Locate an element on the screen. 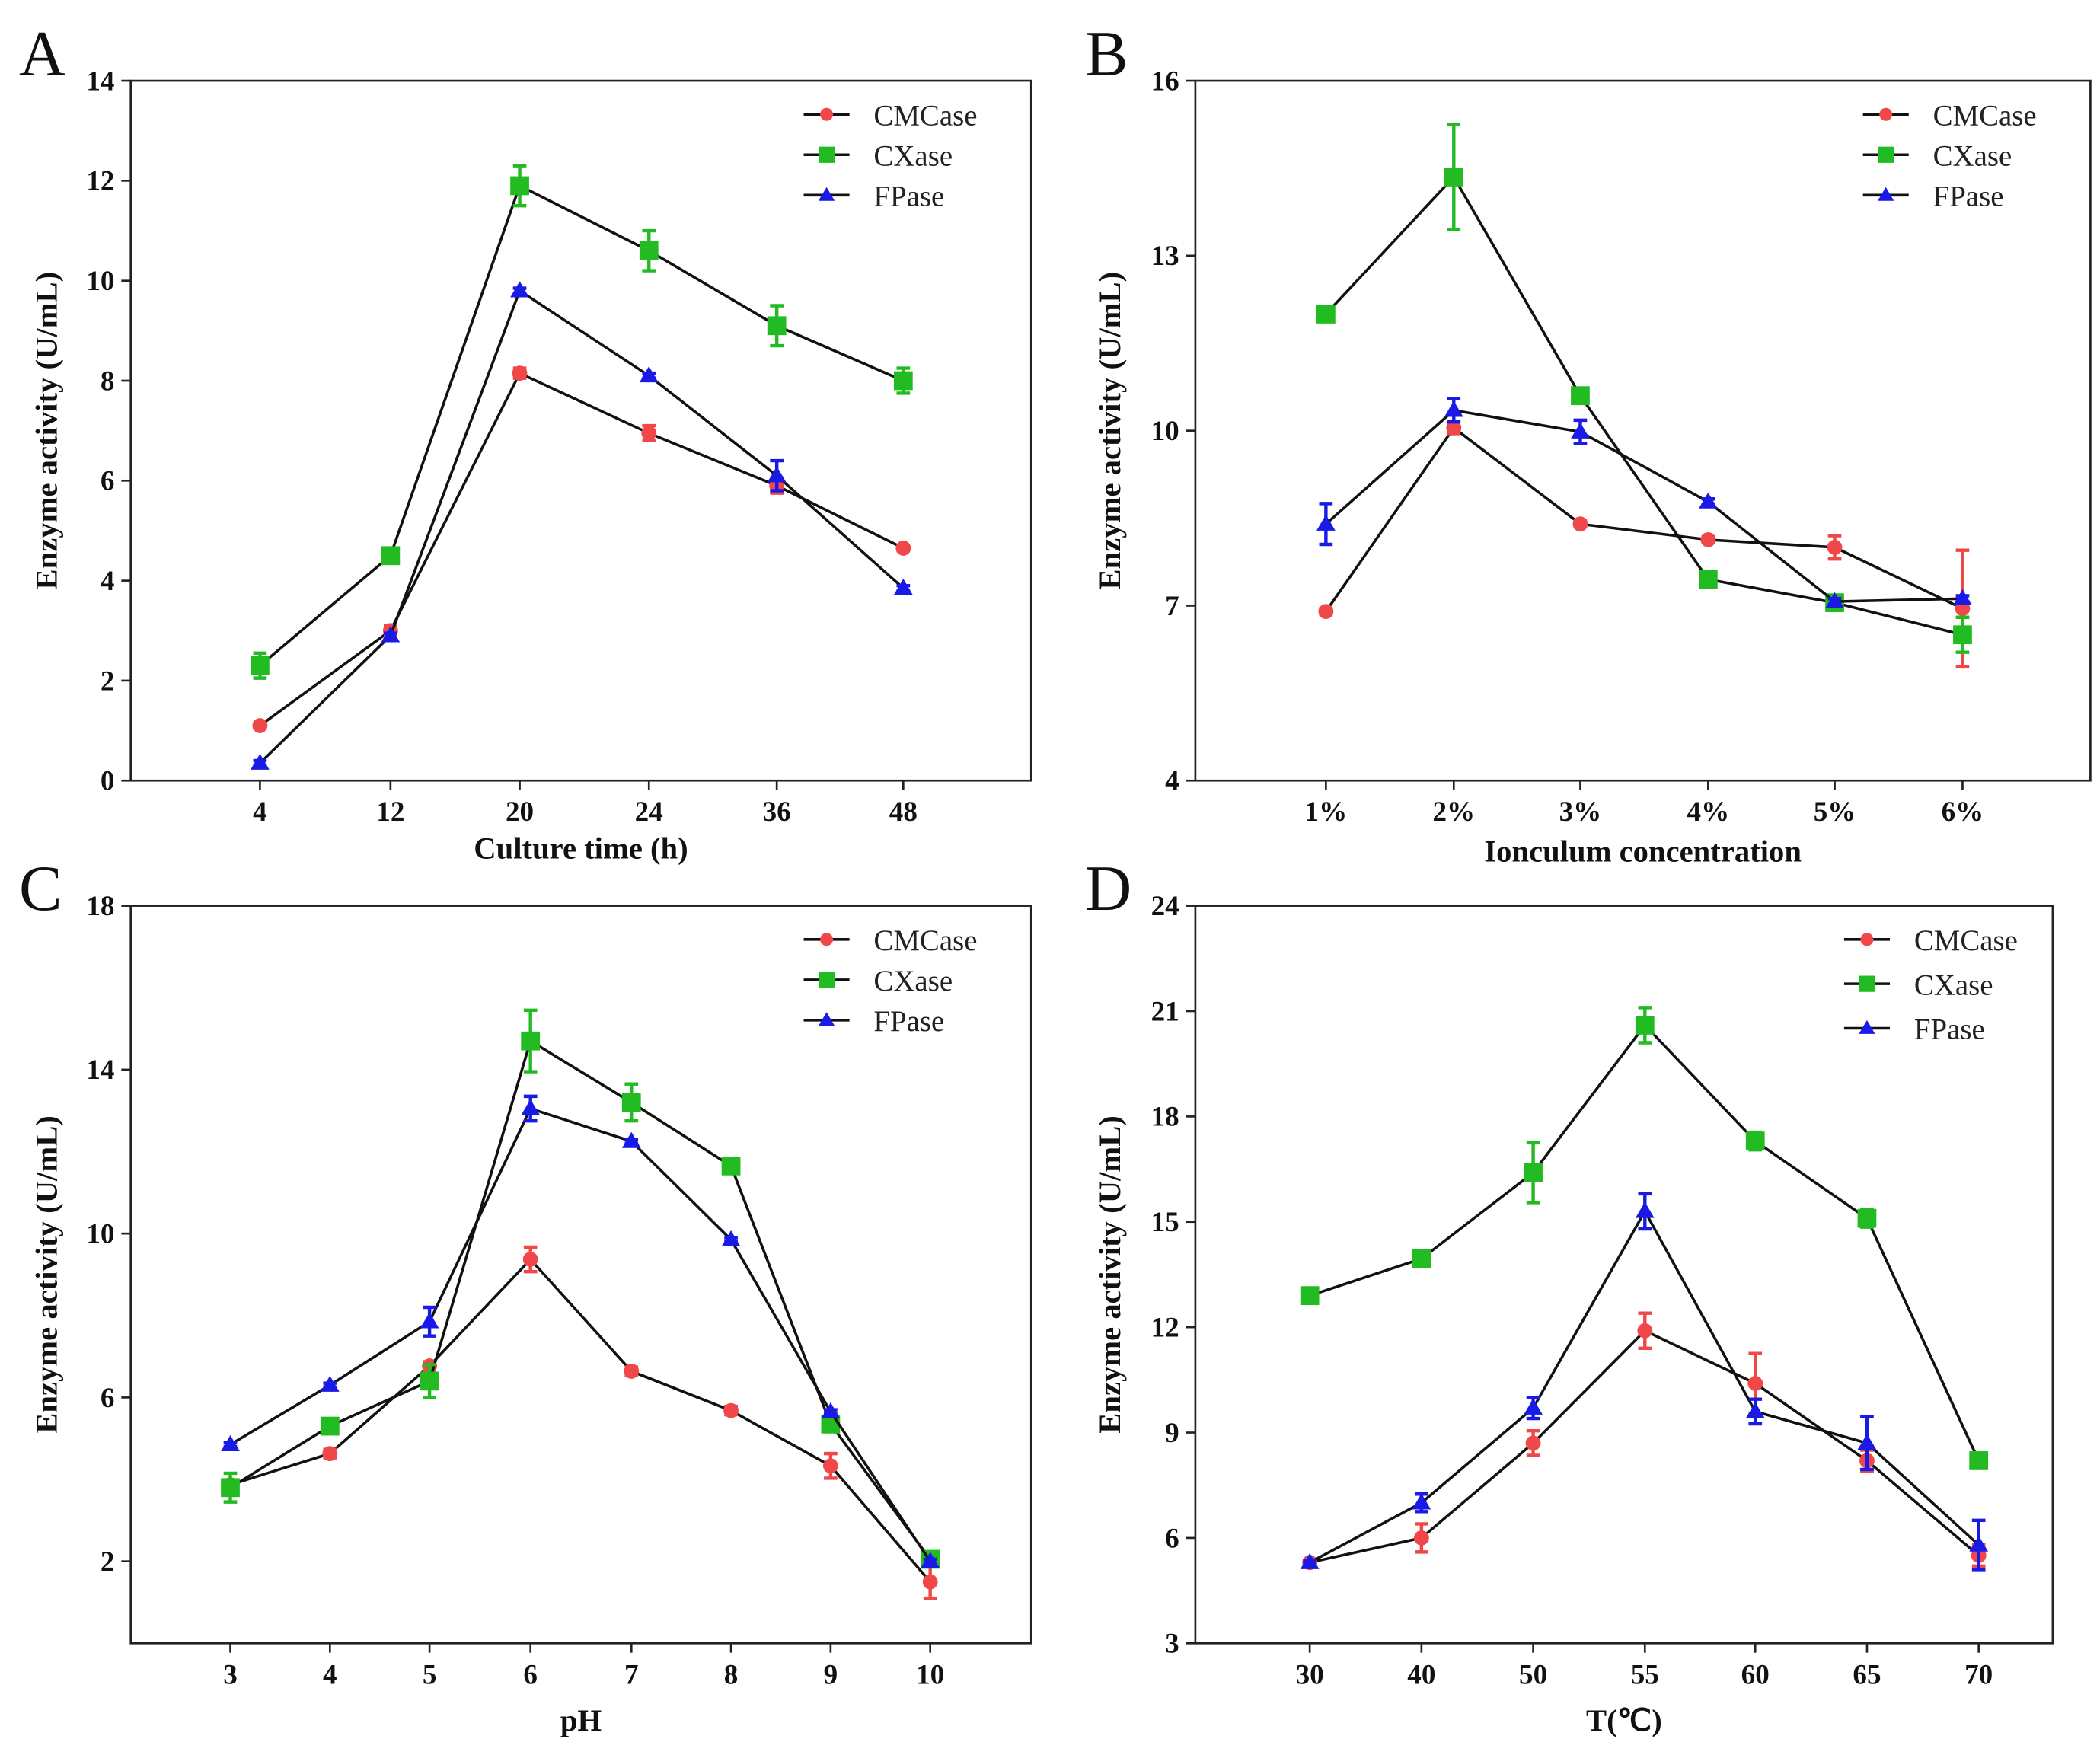  x-tick-label: 9 is located at coordinates (831, 1674).